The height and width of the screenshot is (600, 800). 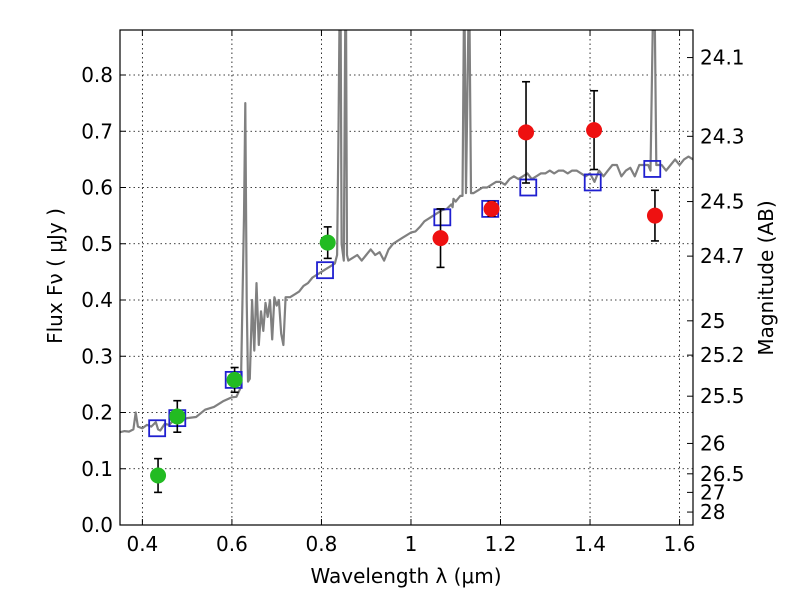 What do you see at coordinates (722, 256) in the screenshot?
I see `right-tick-label: 24.7` at bounding box center [722, 256].